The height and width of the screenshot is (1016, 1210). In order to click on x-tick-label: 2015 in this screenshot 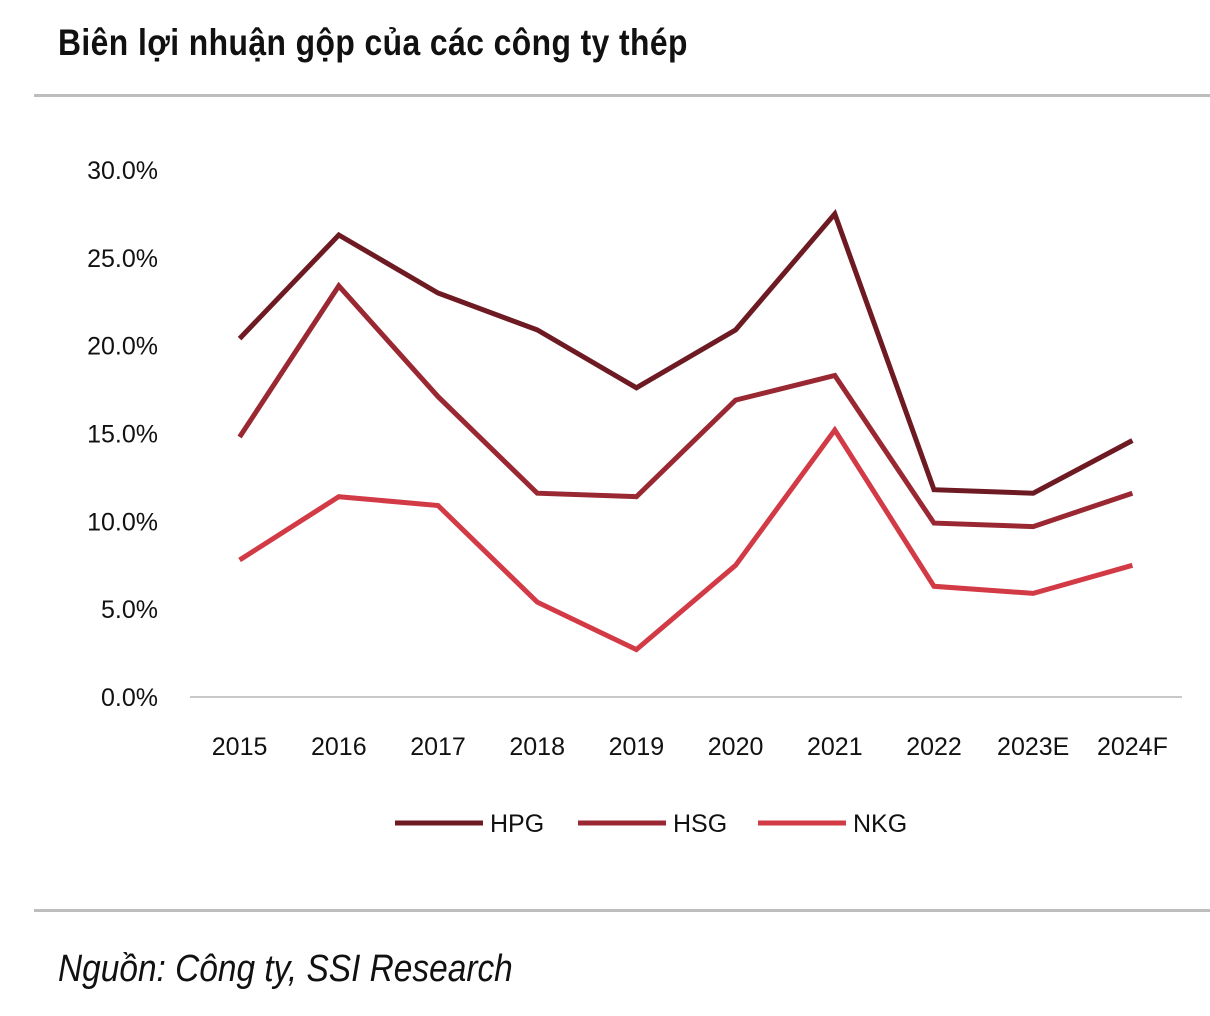, I will do `click(240, 747)`.